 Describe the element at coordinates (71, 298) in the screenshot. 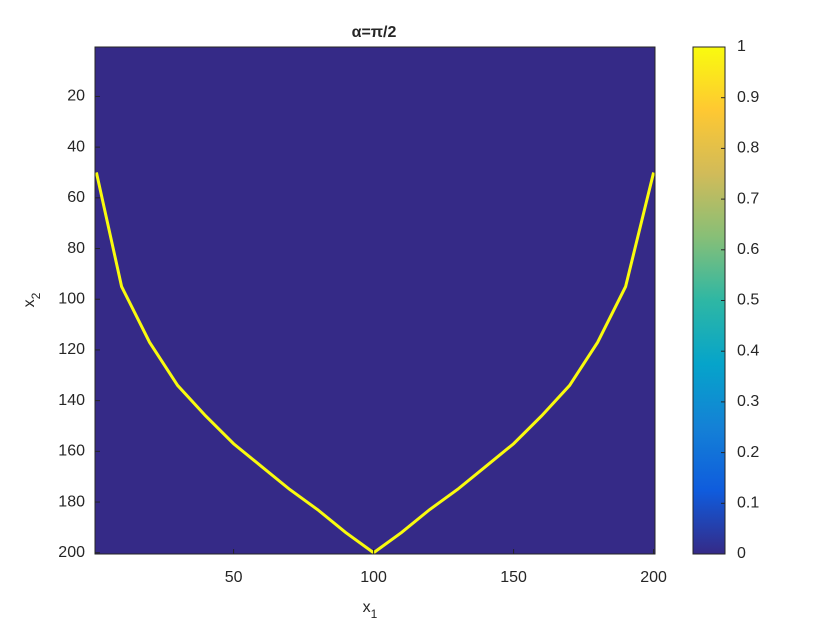

I see `y-tick-label: 100` at that location.